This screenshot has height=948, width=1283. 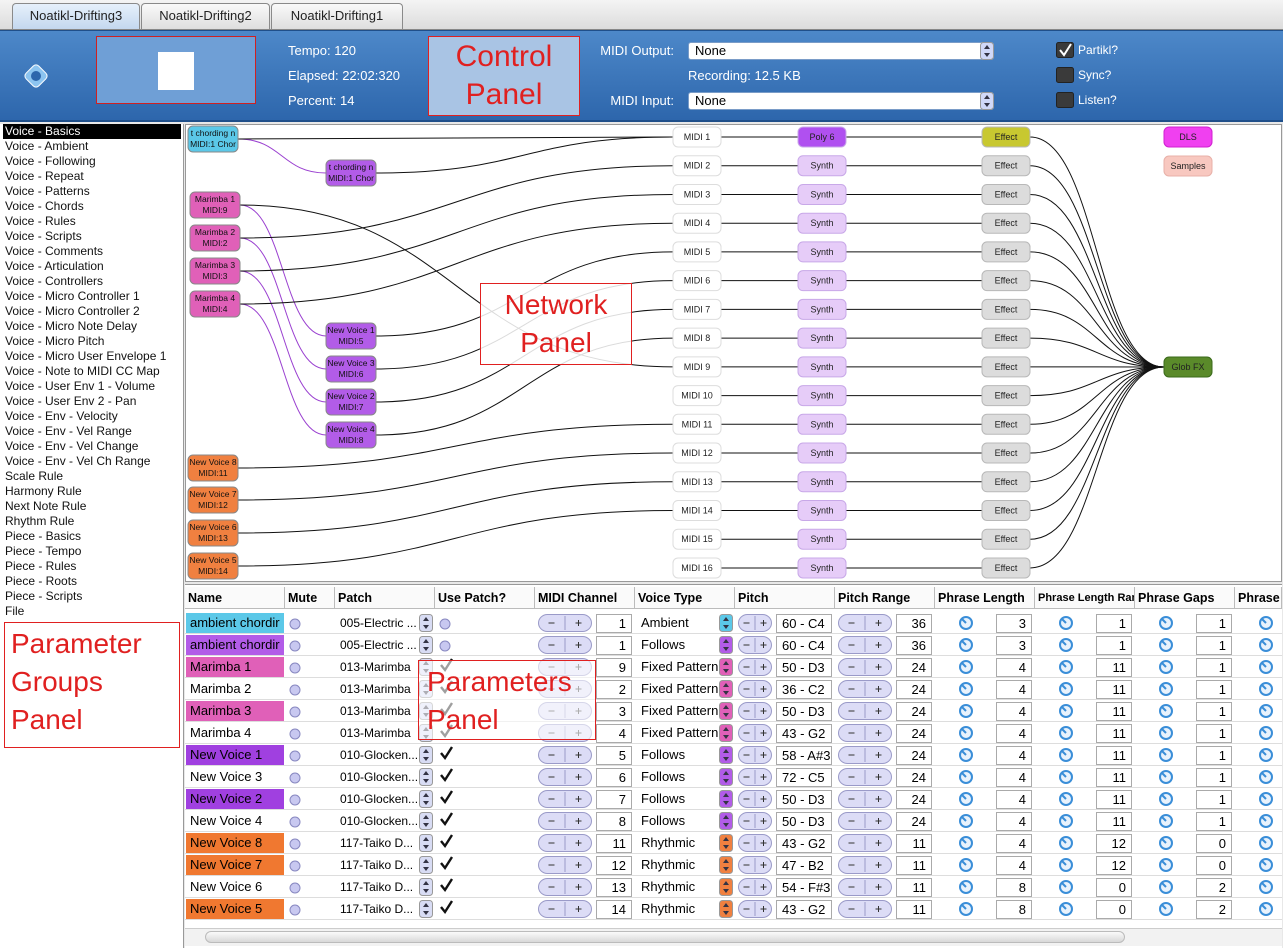 I want to click on pitch: 54 - F#3, so click(x=804, y=887).